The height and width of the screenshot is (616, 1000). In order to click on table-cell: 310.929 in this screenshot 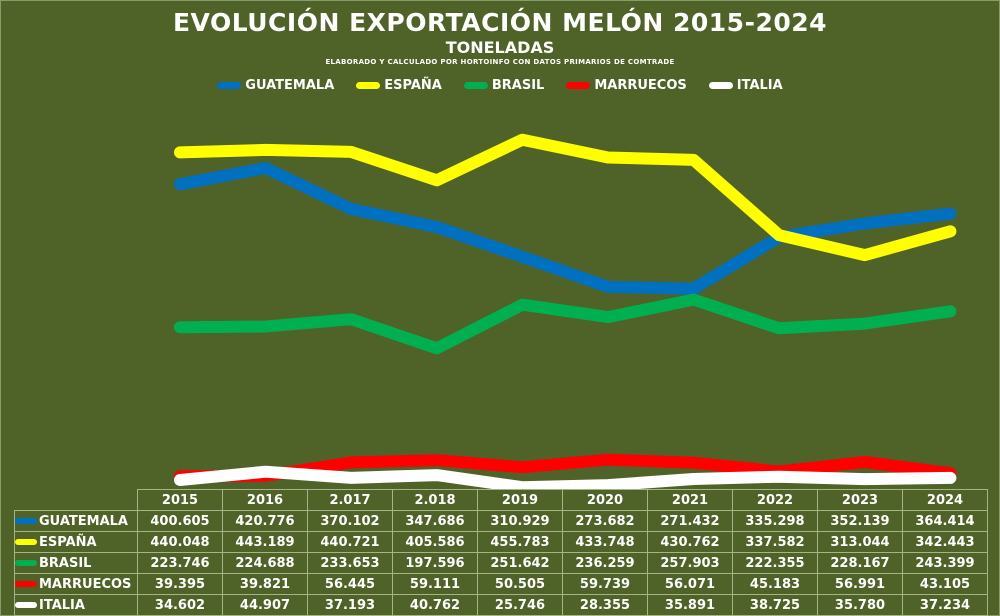, I will do `click(520, 521)`.